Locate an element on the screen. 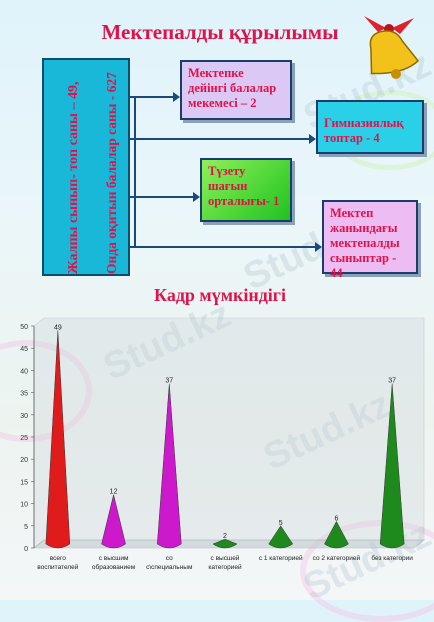 The width and height of the screenshot is (434, 622). category-label: без категории is located at coordinates (392, 558).